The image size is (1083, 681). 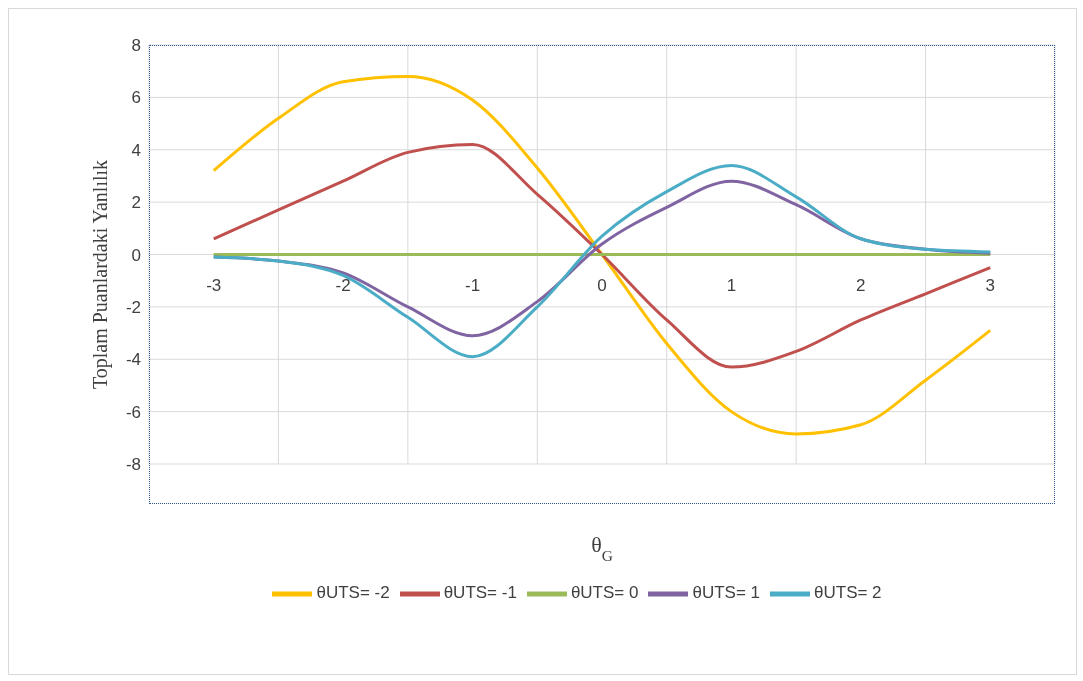 What do you see at coordinates (133, 307) in the screenshot?
I see `y-tick-label: -2` at bounding box center [133, 307].